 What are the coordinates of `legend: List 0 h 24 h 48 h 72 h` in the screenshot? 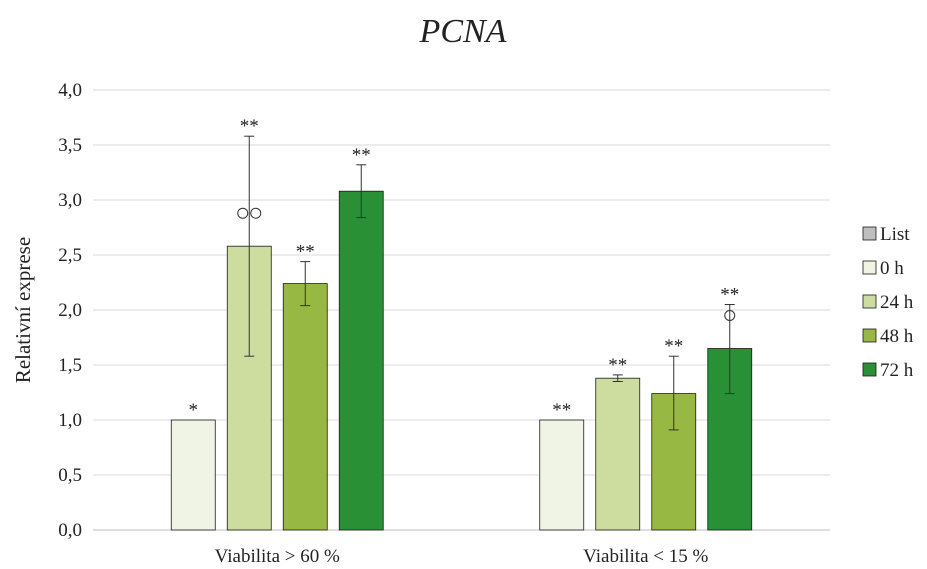 It's located at (888, 302).